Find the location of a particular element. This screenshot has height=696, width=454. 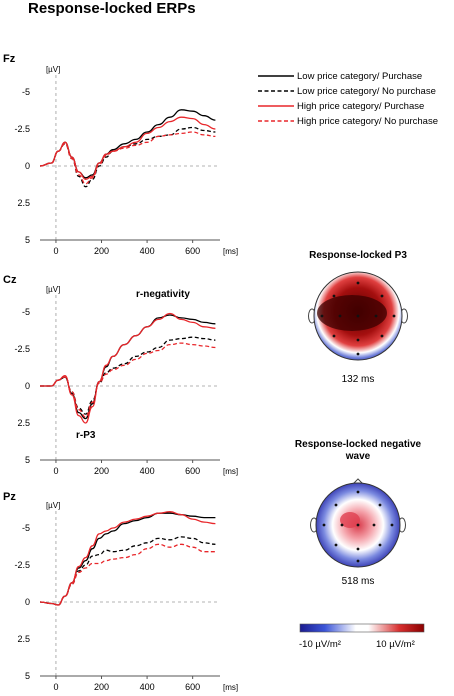

fz-x-tick-label: 600 is located at coordinates (192, 251).